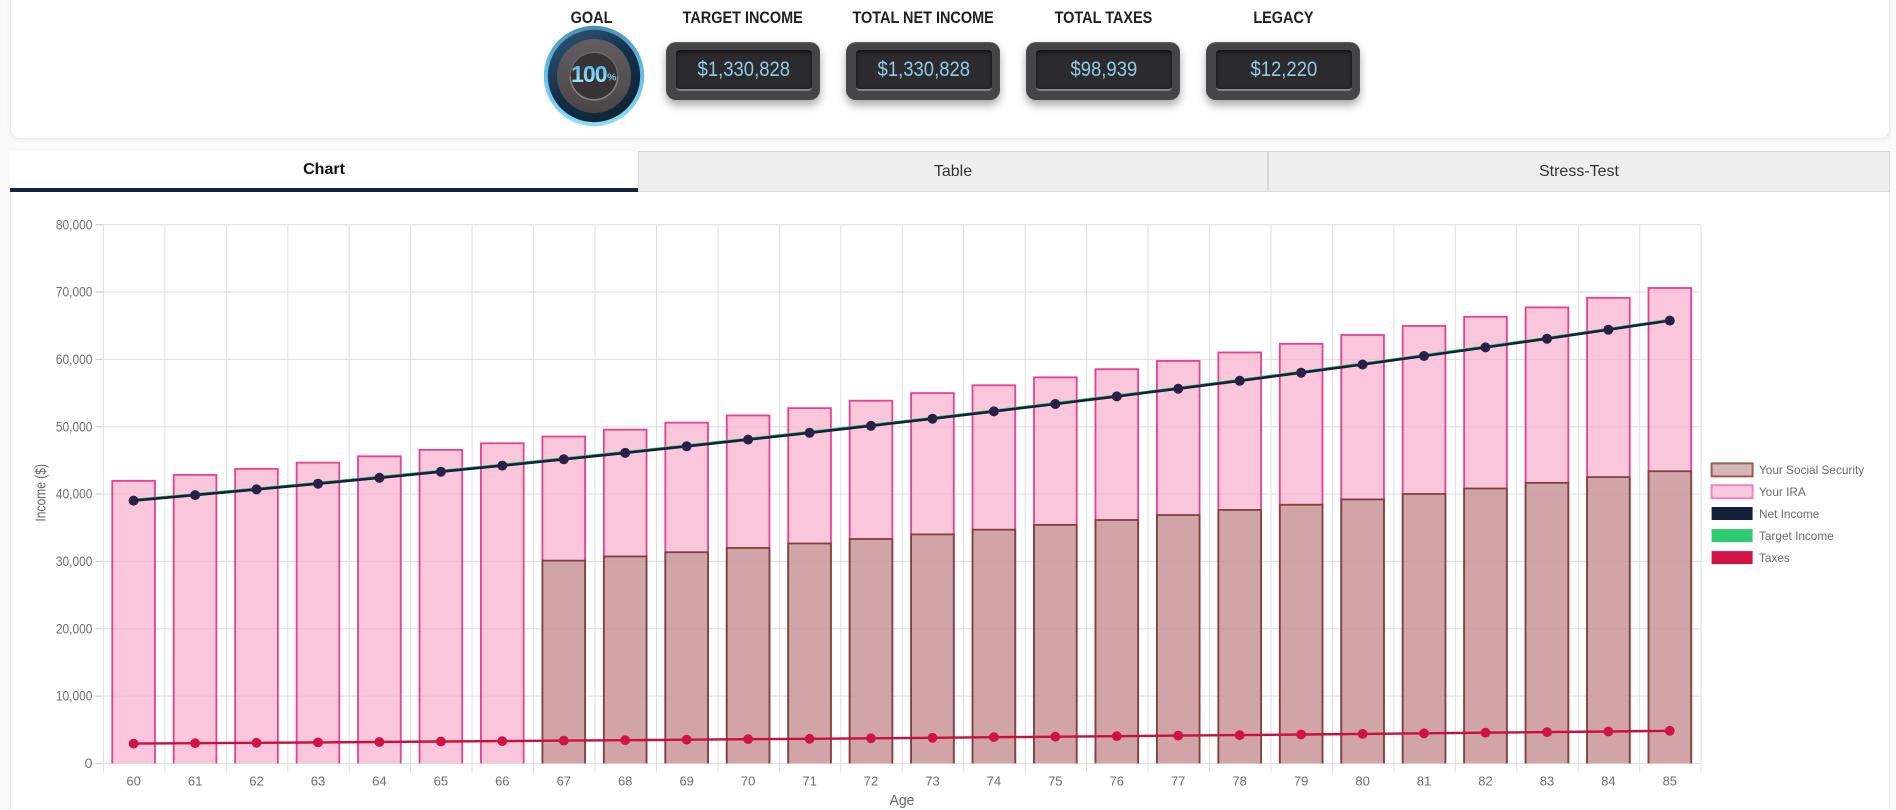 This screenshot has height=810, width=1896. I want to click on svg-text: Age, so click(902, 801).